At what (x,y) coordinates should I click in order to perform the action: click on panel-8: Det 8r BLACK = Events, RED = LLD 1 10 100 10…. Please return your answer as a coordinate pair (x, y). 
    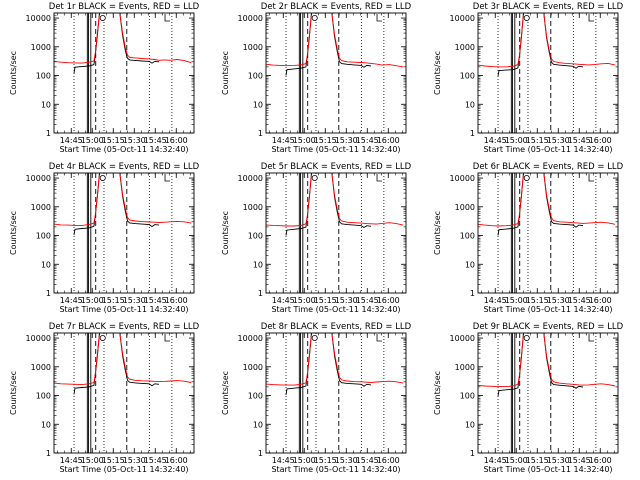
    Looking at the image, I should click on (316, 398).